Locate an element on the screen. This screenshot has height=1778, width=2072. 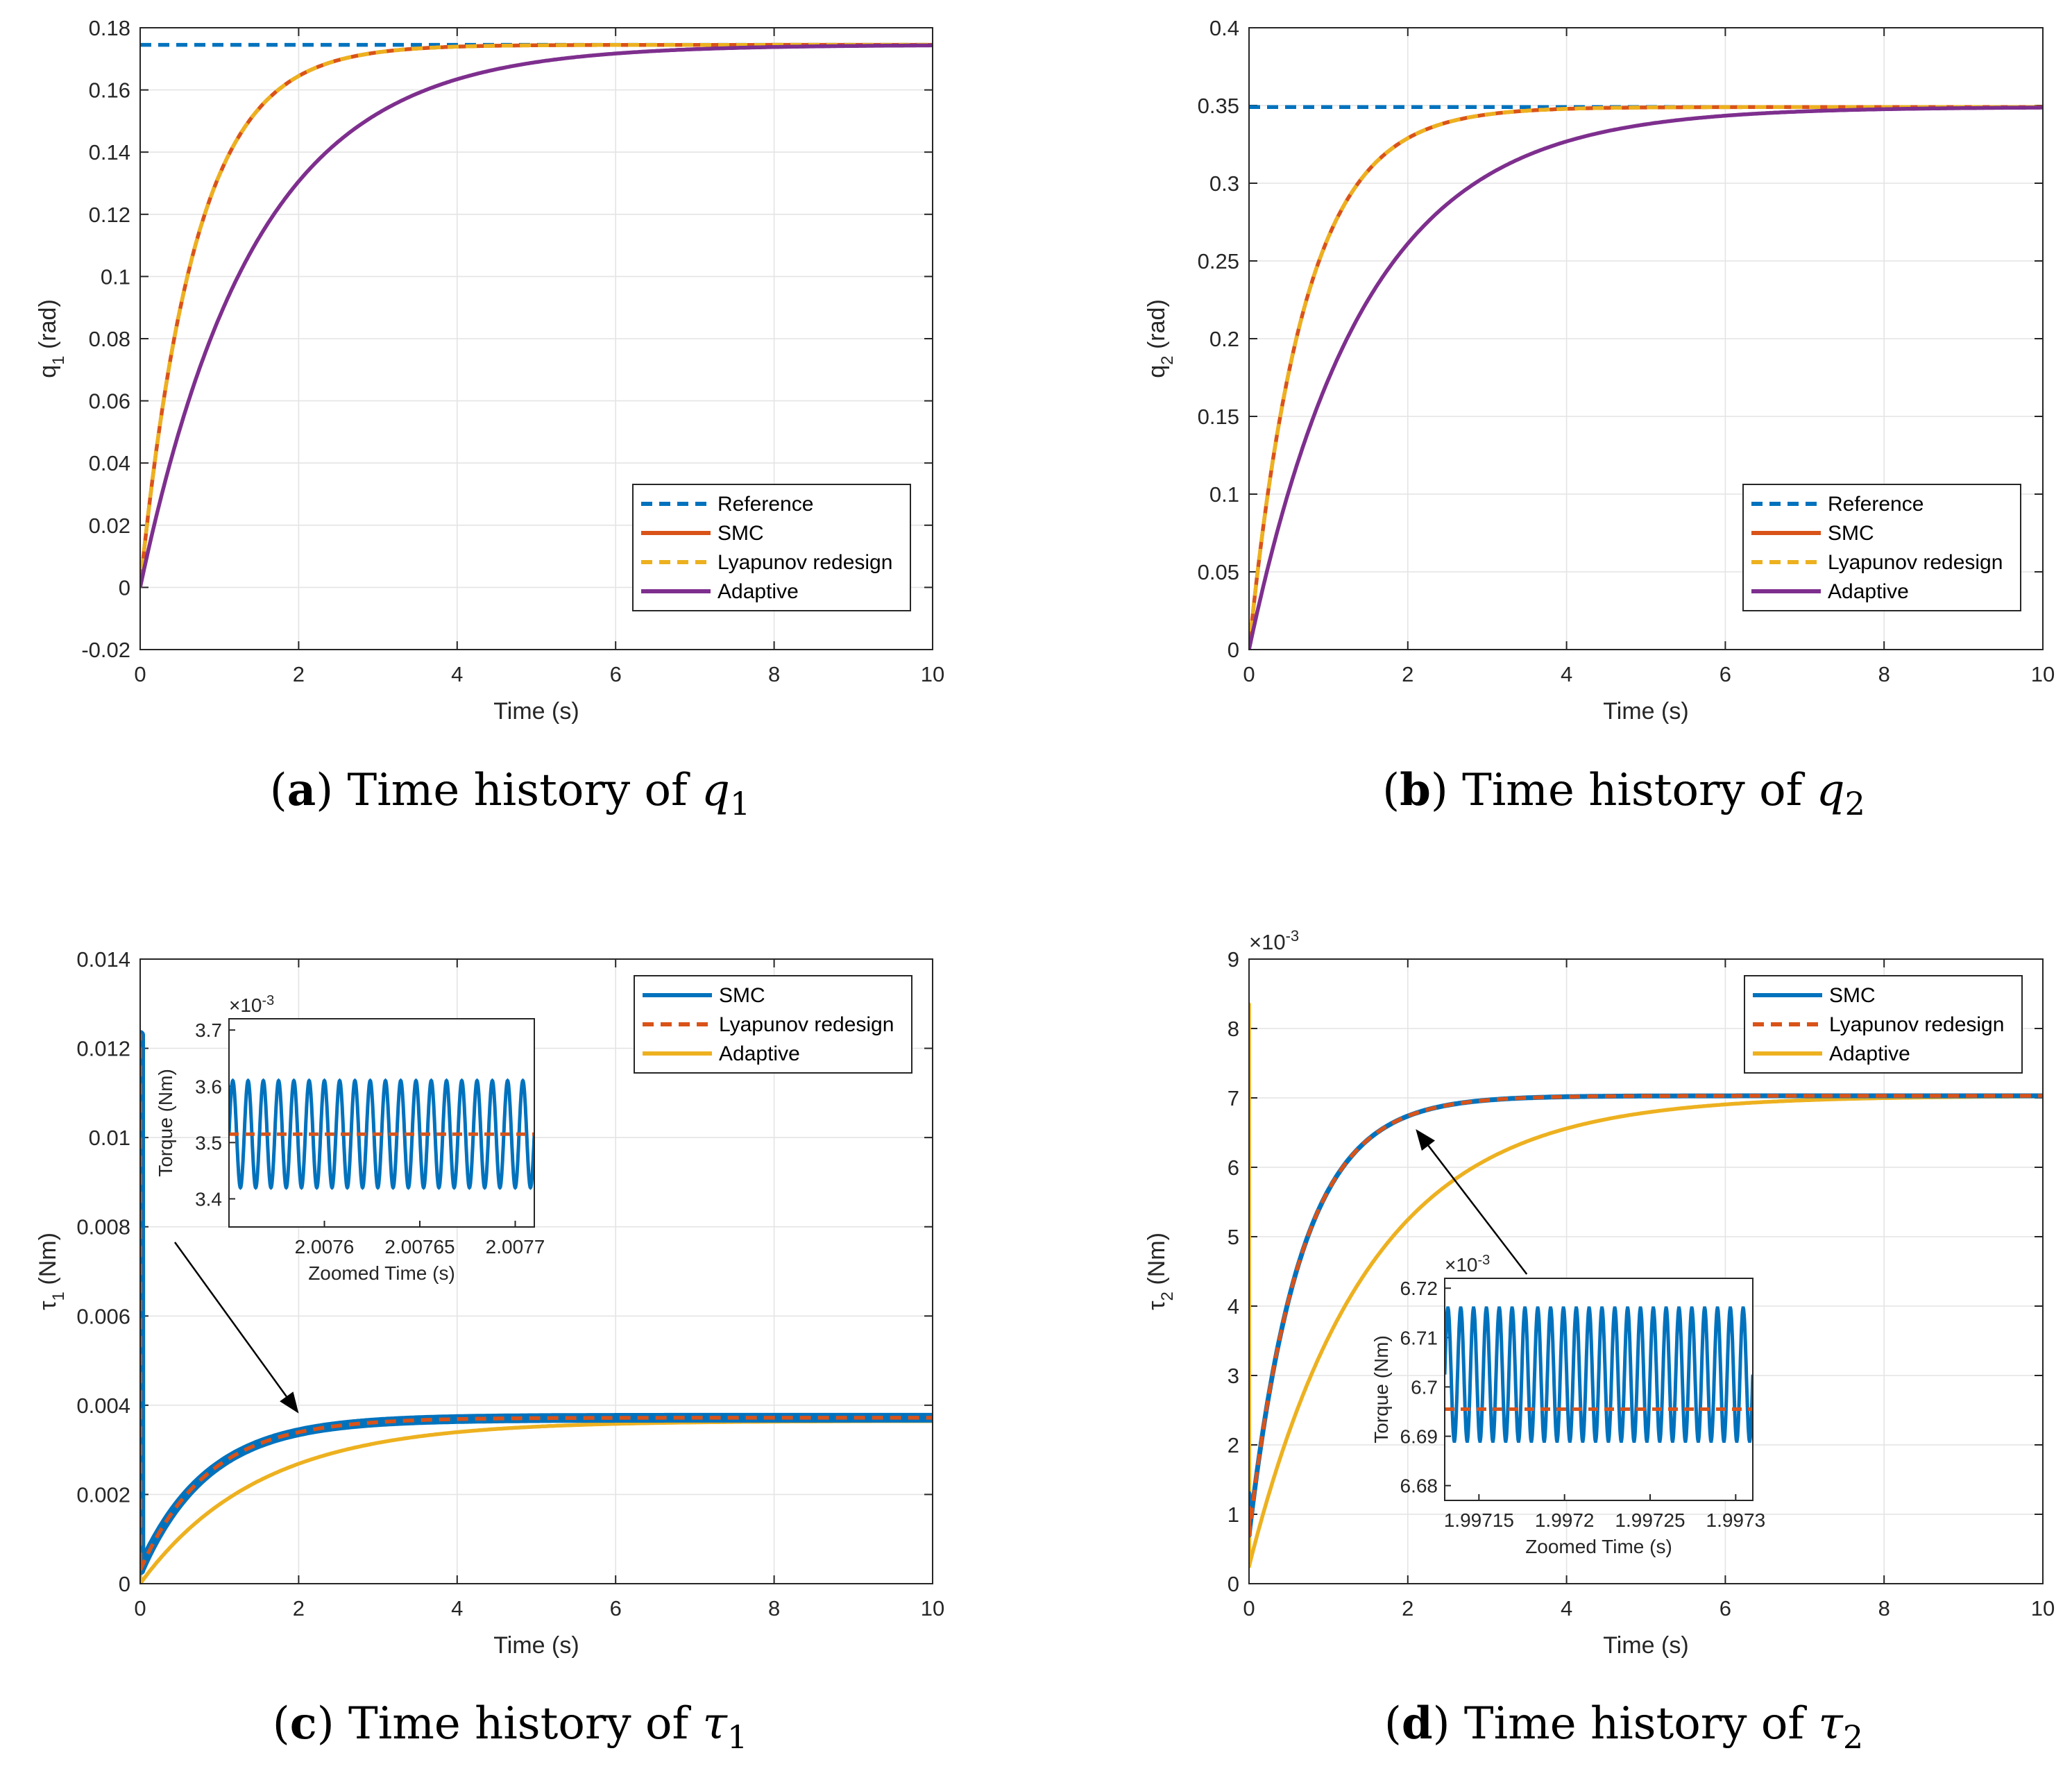
caption-letter: b is located at coordinates (1415, 790).